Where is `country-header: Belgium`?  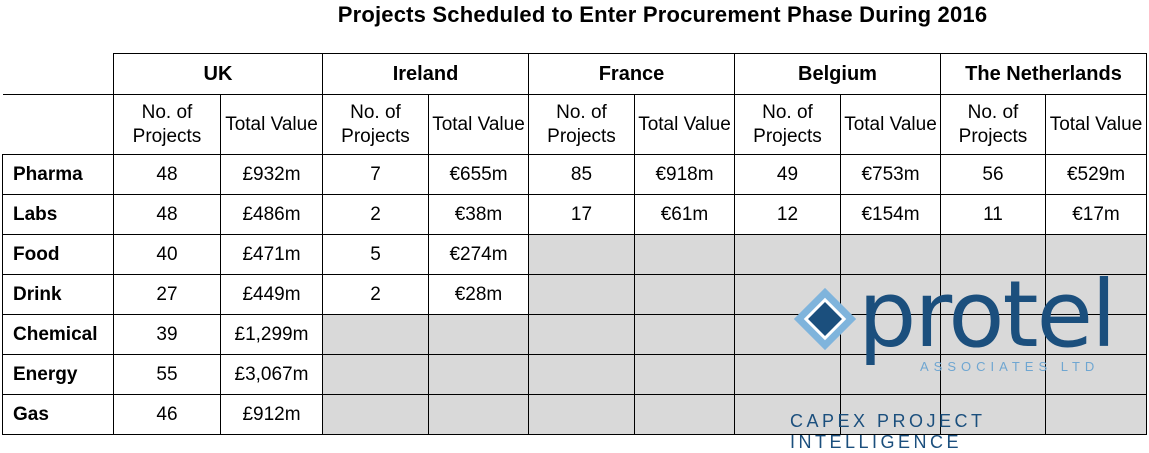
country-header: Belgium is located at coordinates (837, 74).